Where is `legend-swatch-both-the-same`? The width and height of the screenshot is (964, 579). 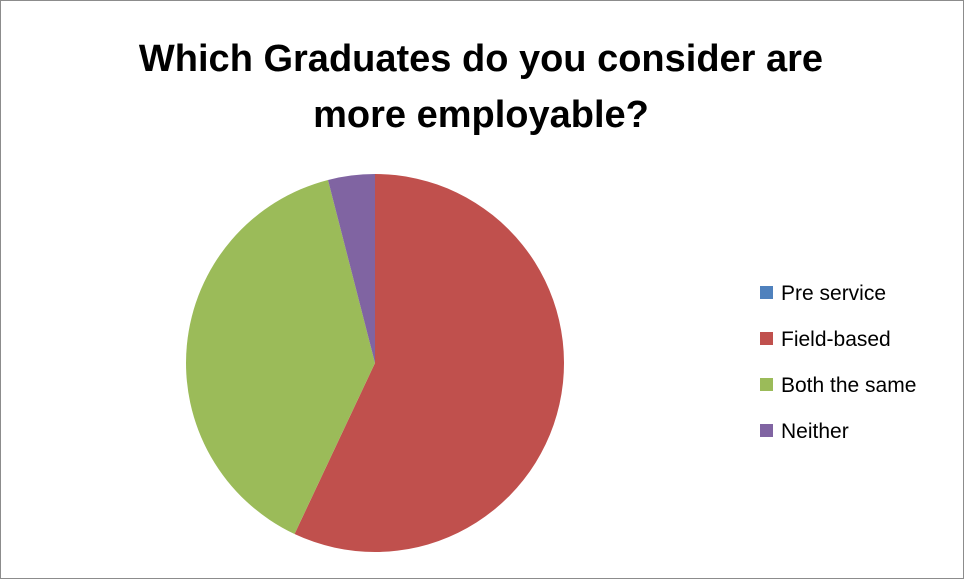
legend-swatch-both-the-same is located at coordinates (766, 384).